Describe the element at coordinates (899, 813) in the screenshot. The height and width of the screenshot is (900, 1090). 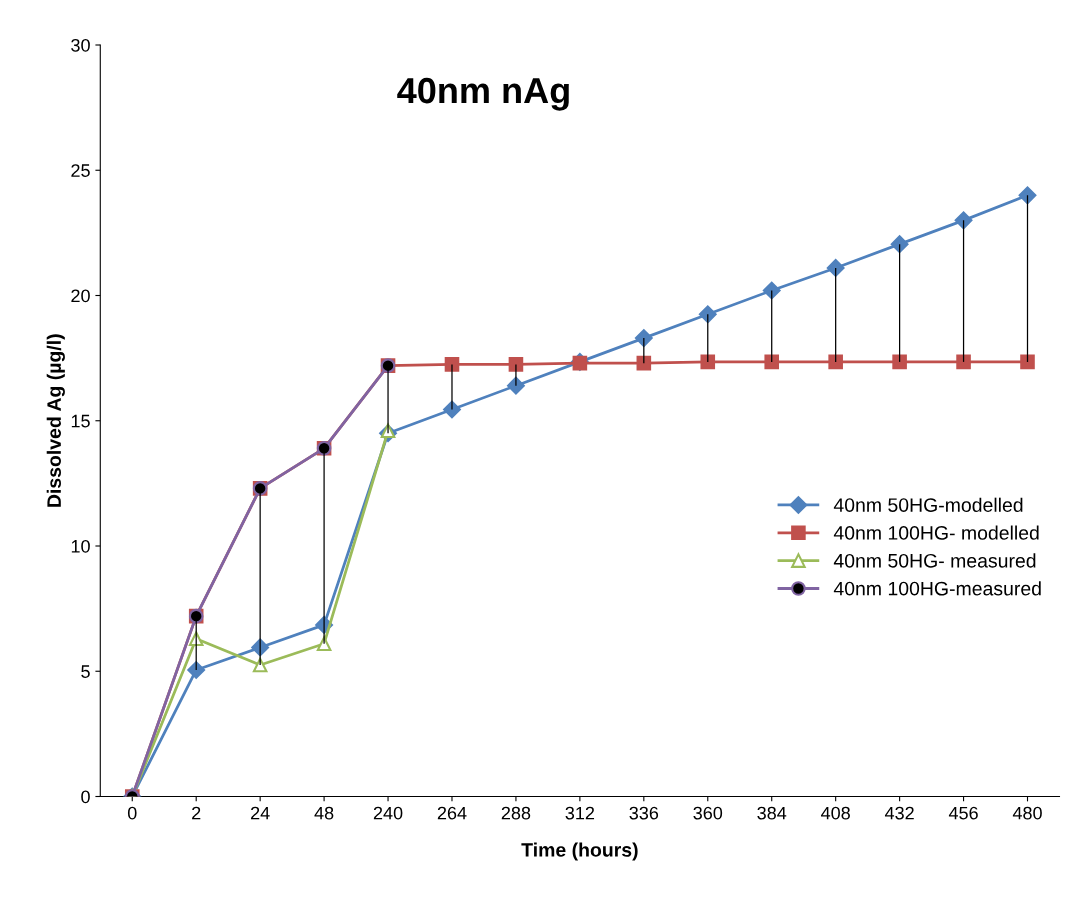
I see `x-tick-label: 432` at that location.